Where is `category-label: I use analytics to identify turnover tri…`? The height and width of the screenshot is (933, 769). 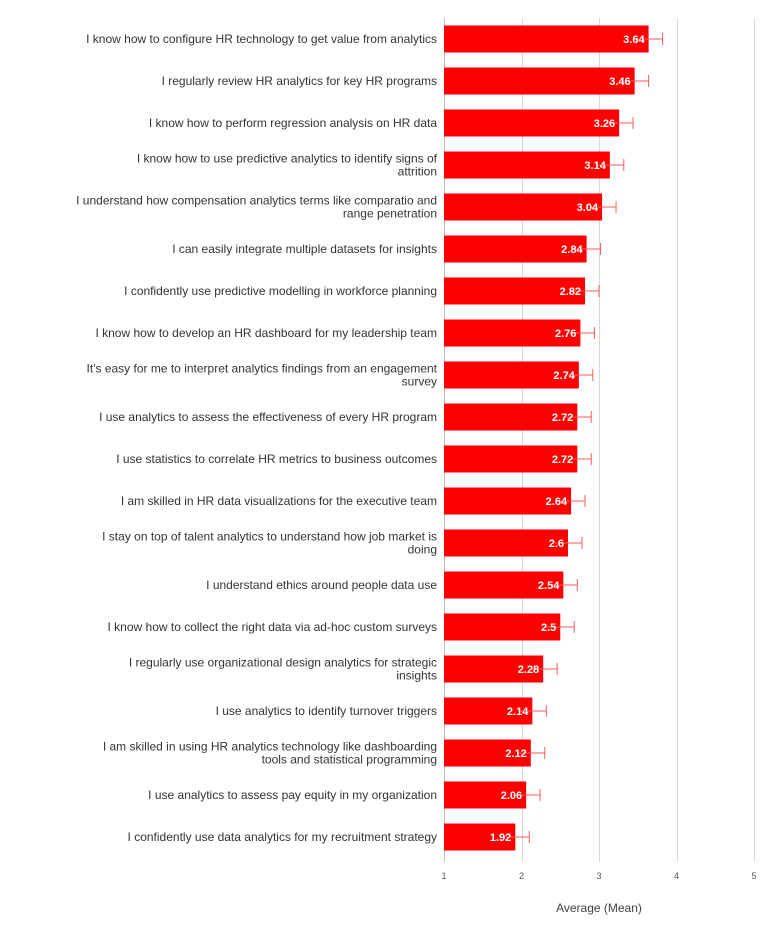 category-label: I use analytics to identify turnover tri… is located at coordinates (326, 711).